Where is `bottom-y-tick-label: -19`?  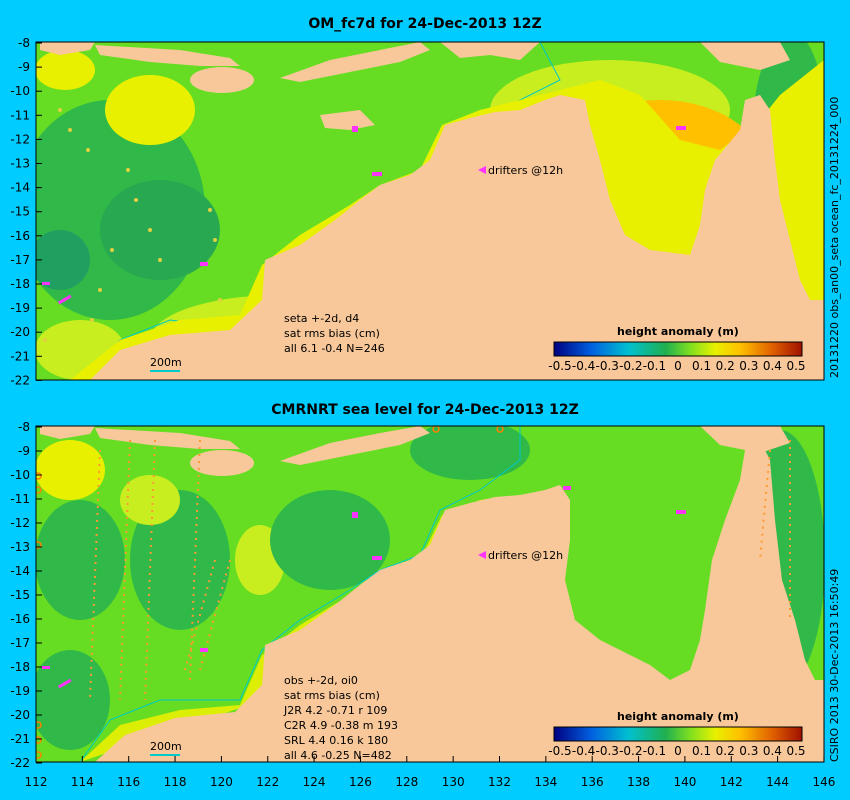
bottom-y-tick-label: -19 is located at coordinates (20, 691).